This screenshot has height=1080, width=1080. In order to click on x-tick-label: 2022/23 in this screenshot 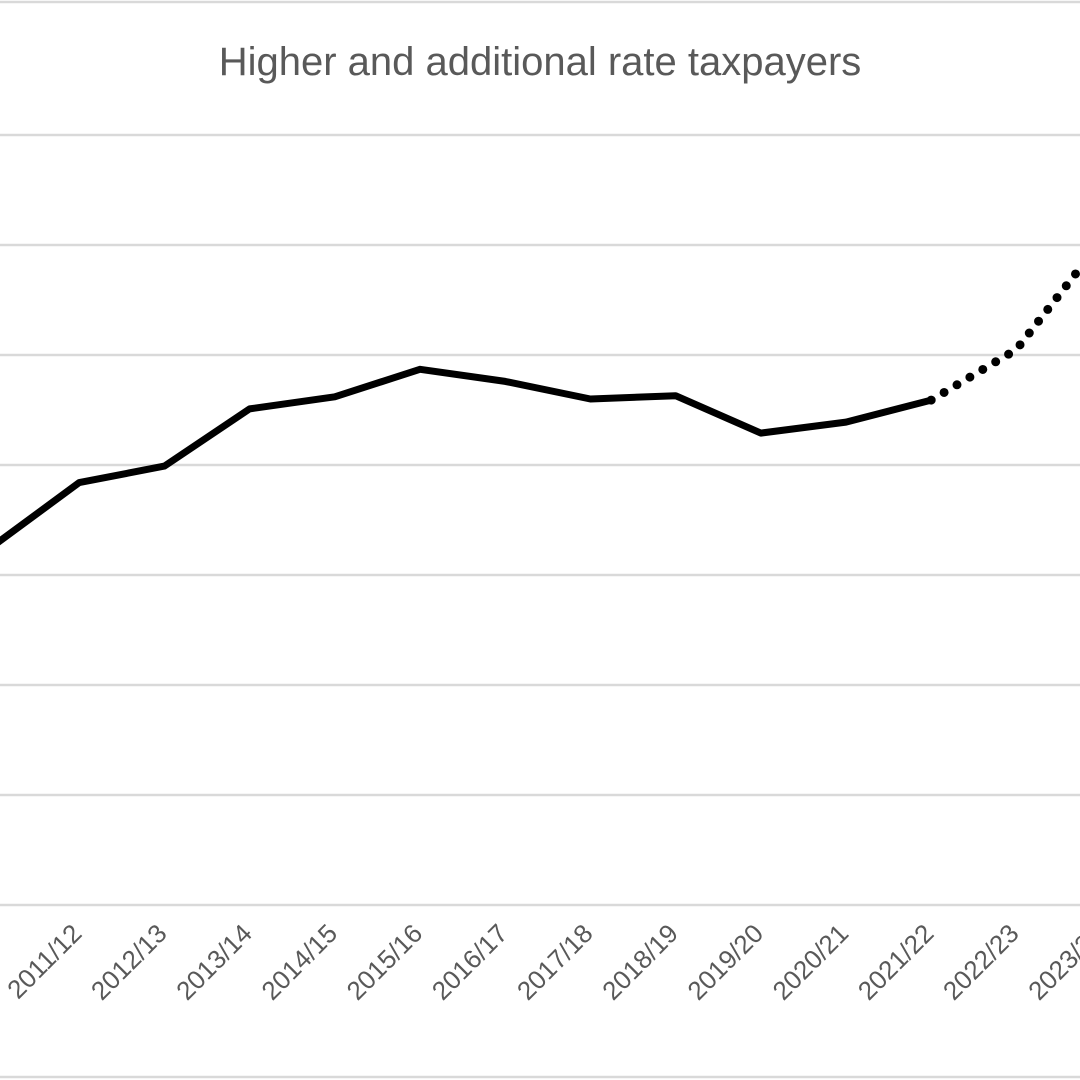, I will do `click(981, 962)`.